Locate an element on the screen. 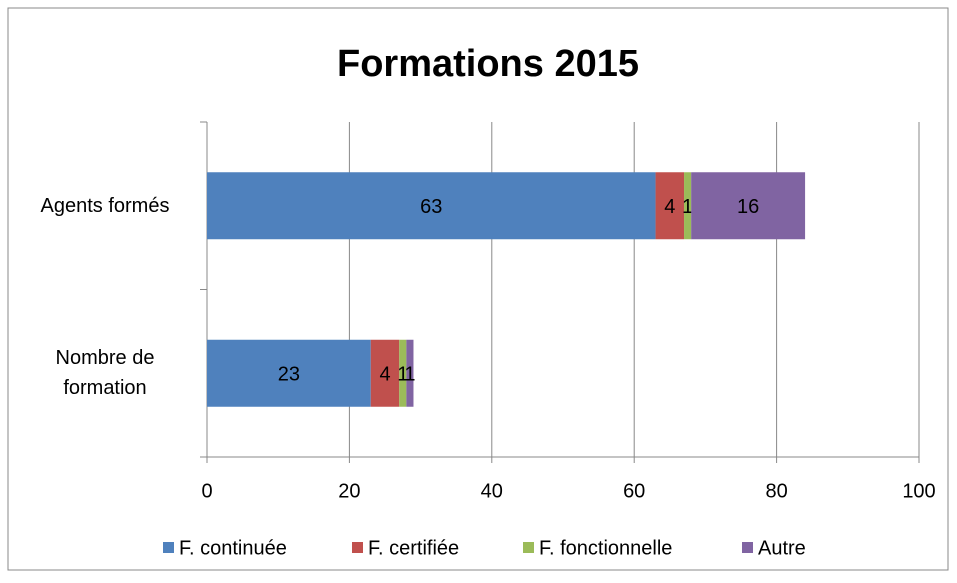  data-label: 16 is located at coordinates (748, 207).